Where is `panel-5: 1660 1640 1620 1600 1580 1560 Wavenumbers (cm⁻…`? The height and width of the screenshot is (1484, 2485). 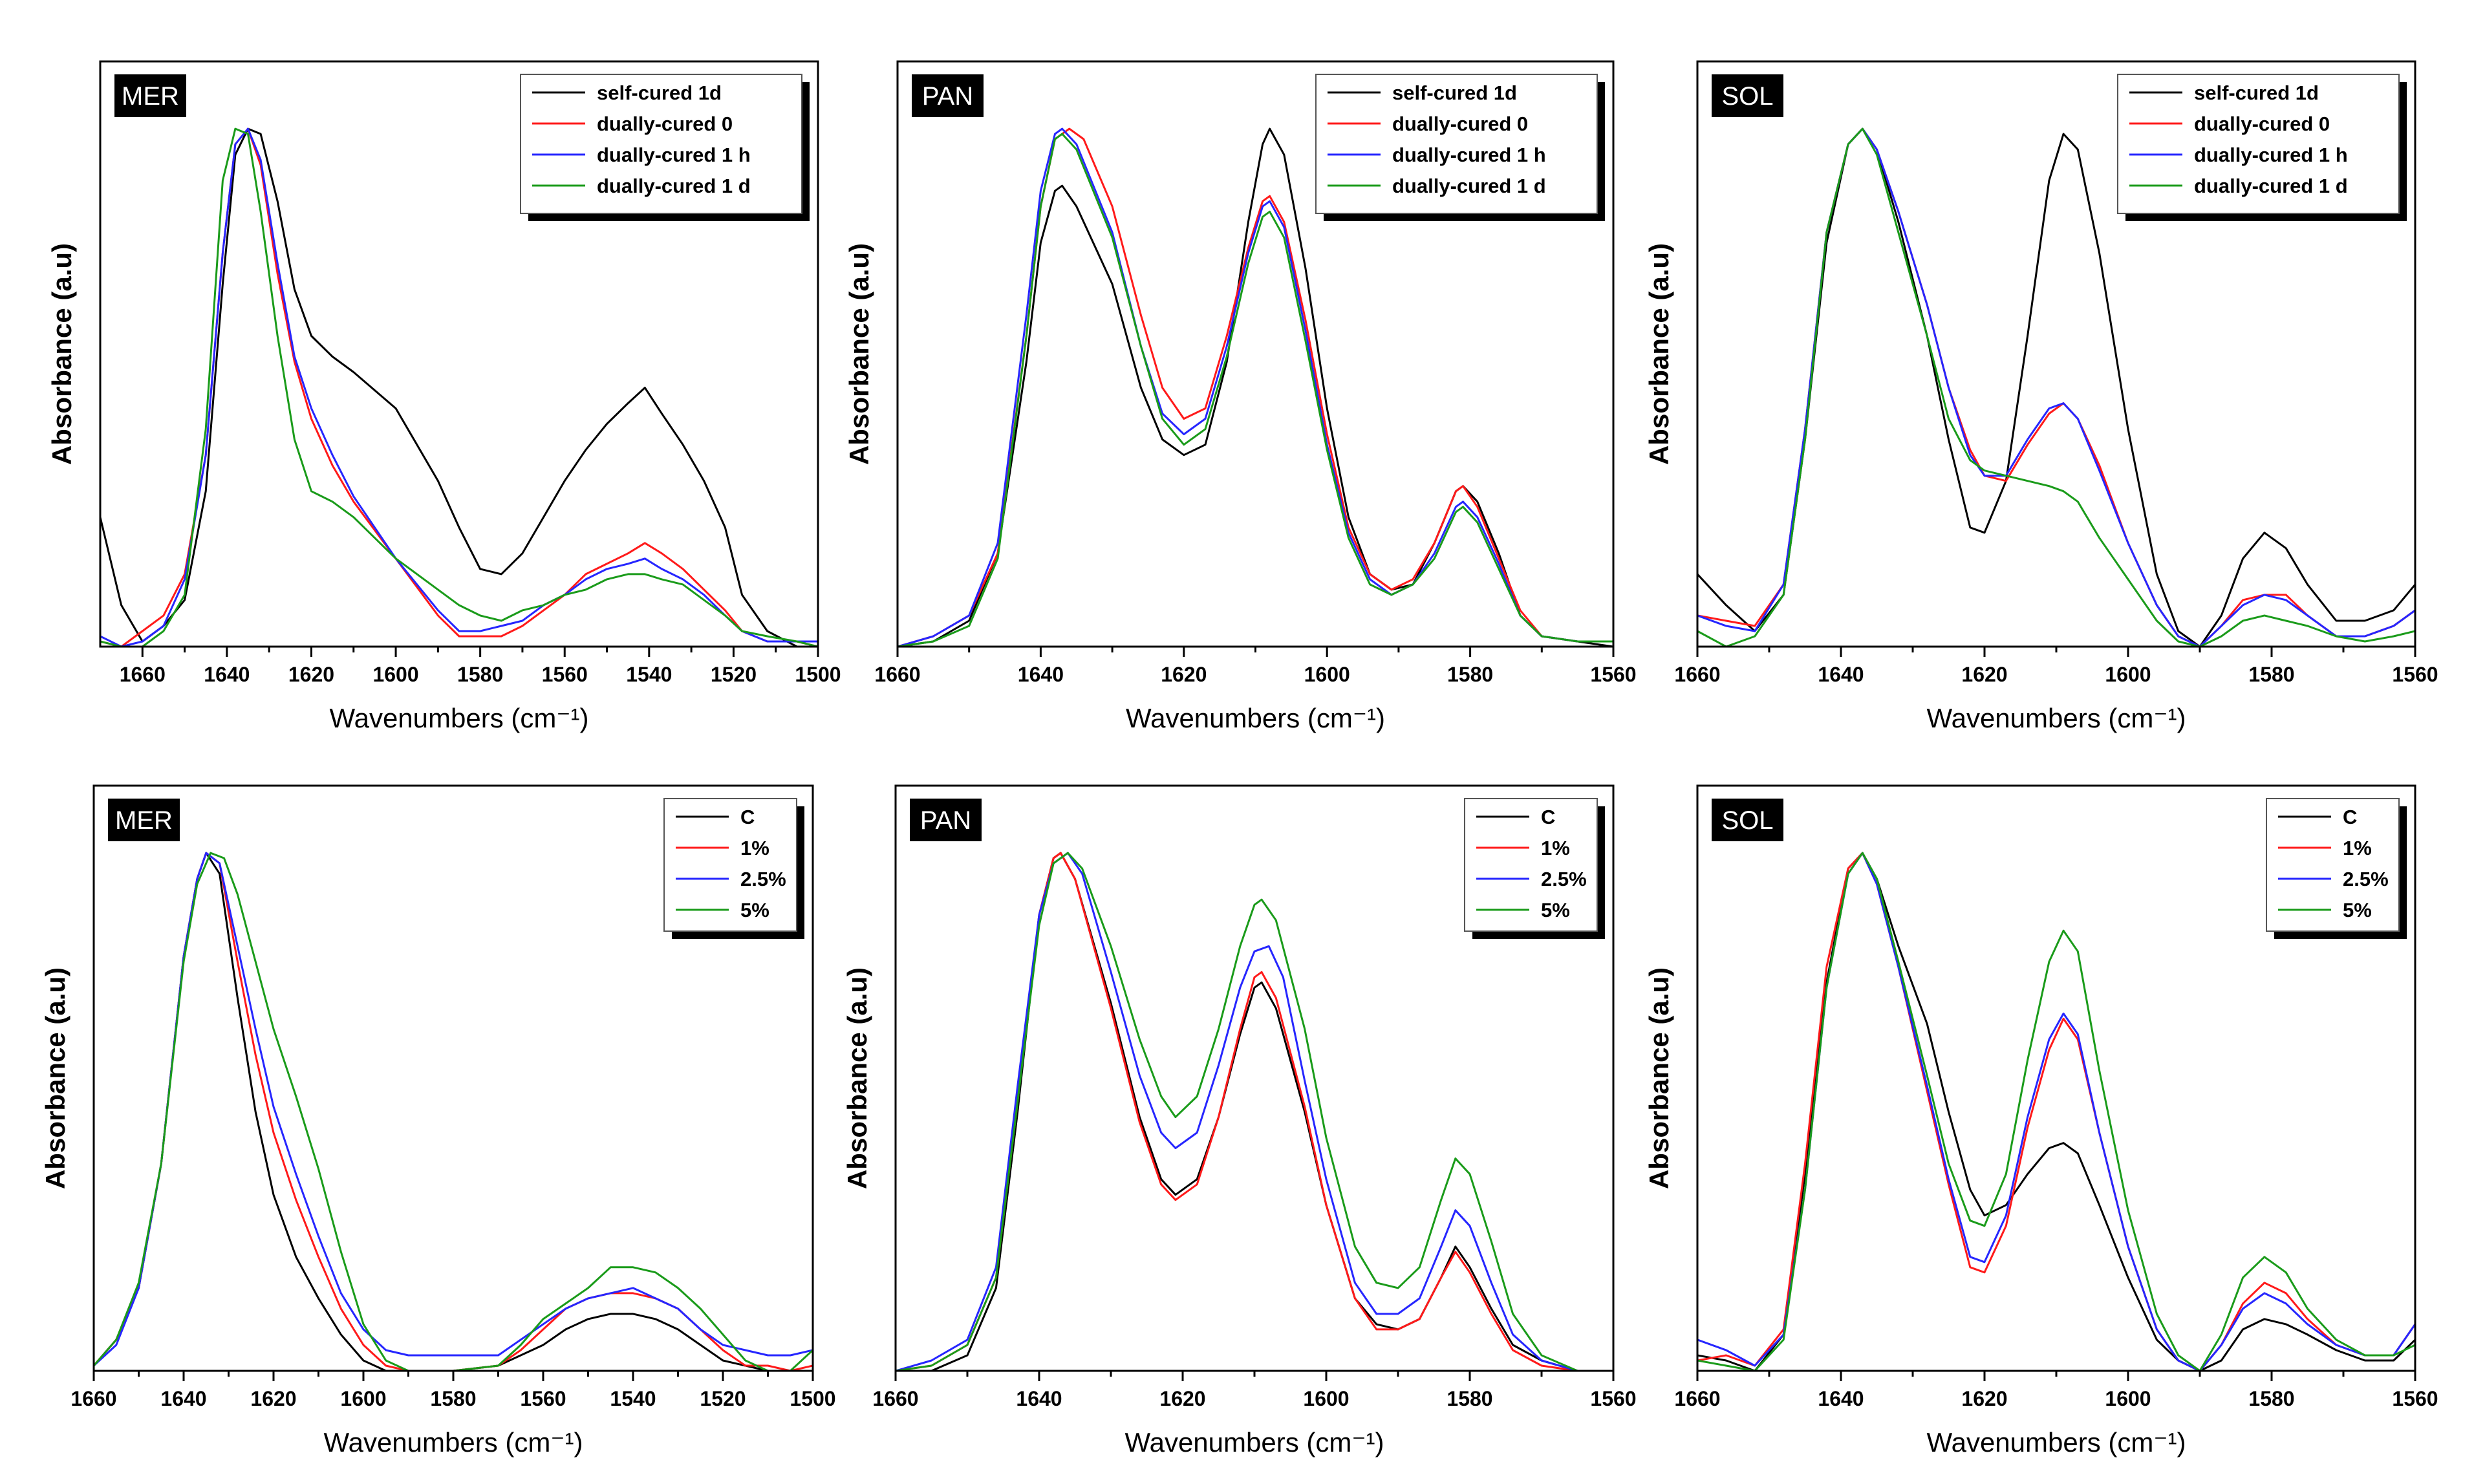 panel-5: 1660 1640 1620 1600 1580 1560 Wavenumbers (cm⁻… is located at coordinates (1239, 1120).